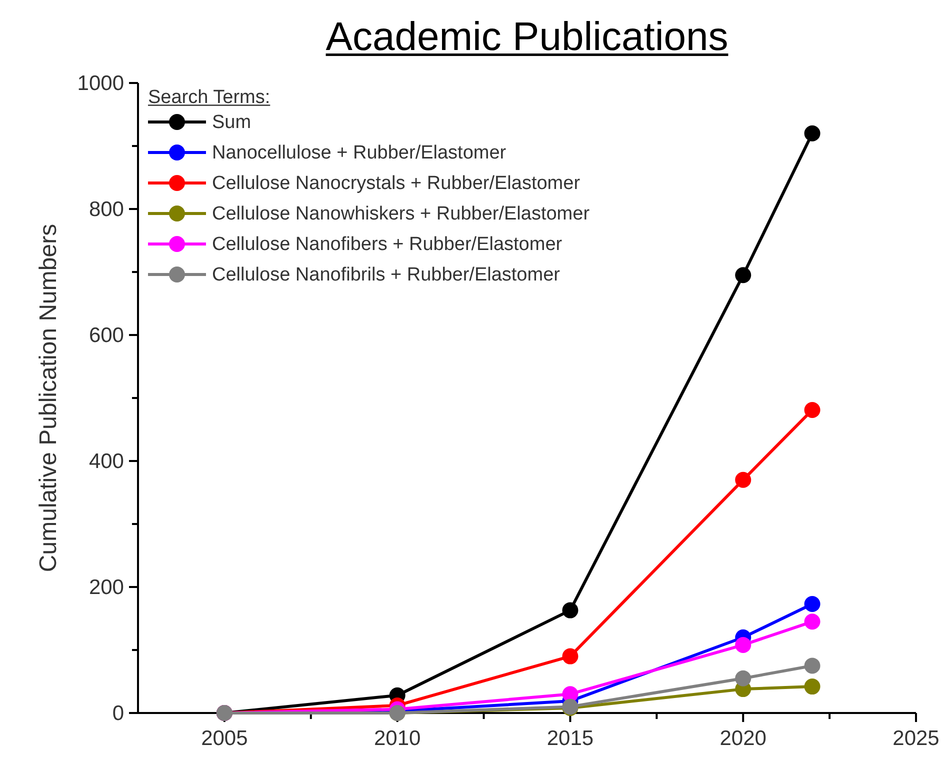  What do you see at coordinates (48, 398) in the screenshot?
I see `y-axis-title: Cumulative Publication Numbers` at bounding box center [48, 398].